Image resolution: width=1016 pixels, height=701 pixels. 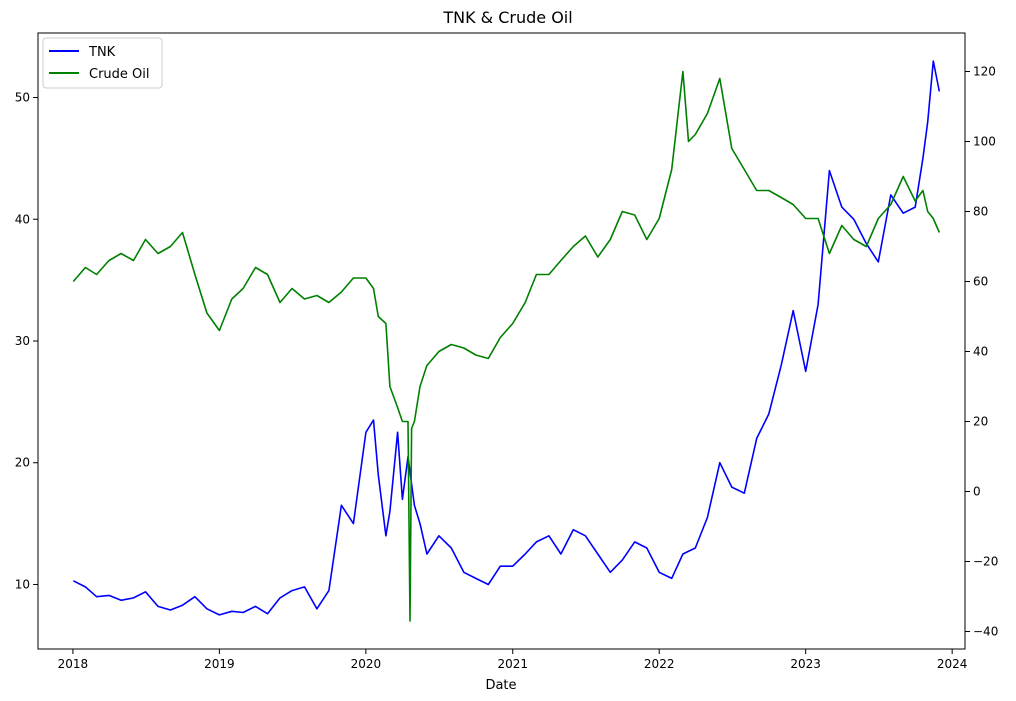 What do you see at coordinates (984, 72) in the screenshot?
I see `y-right-tick-label: 120` at bounding box center [984, 72].